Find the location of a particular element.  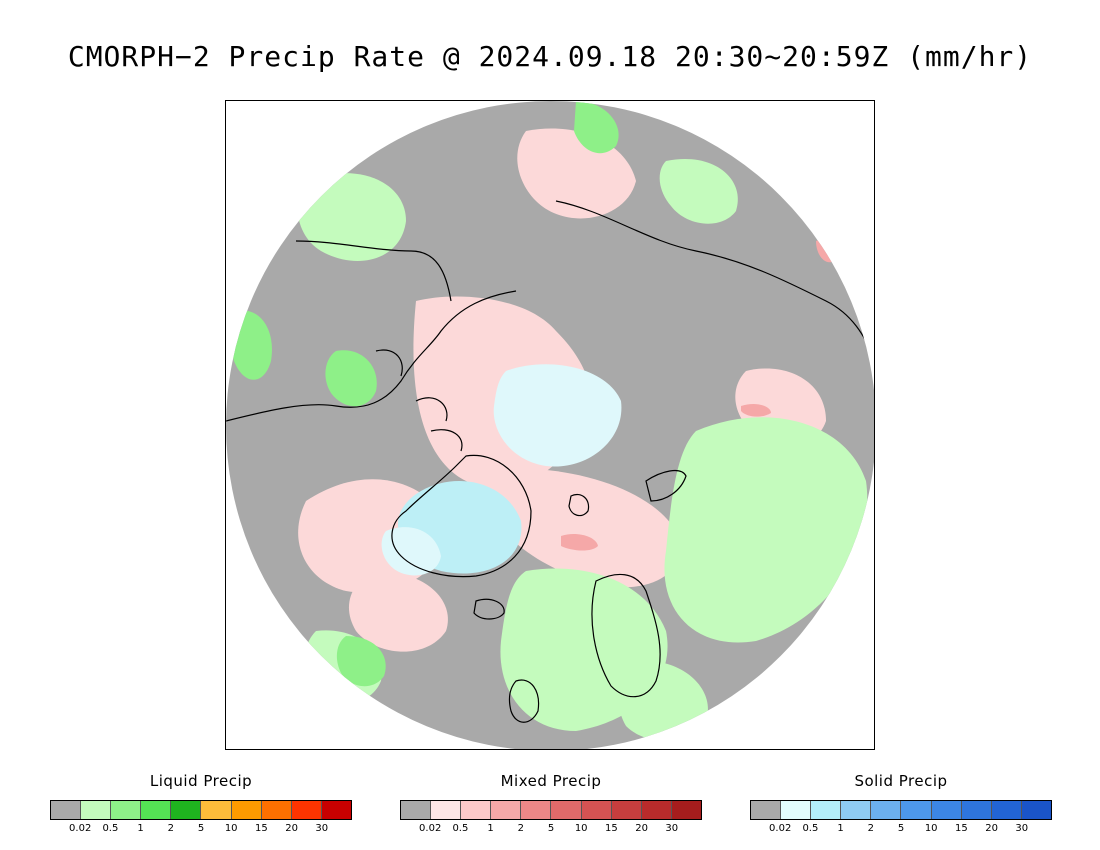

svalbard-coast is located at coordinates (579, 505).